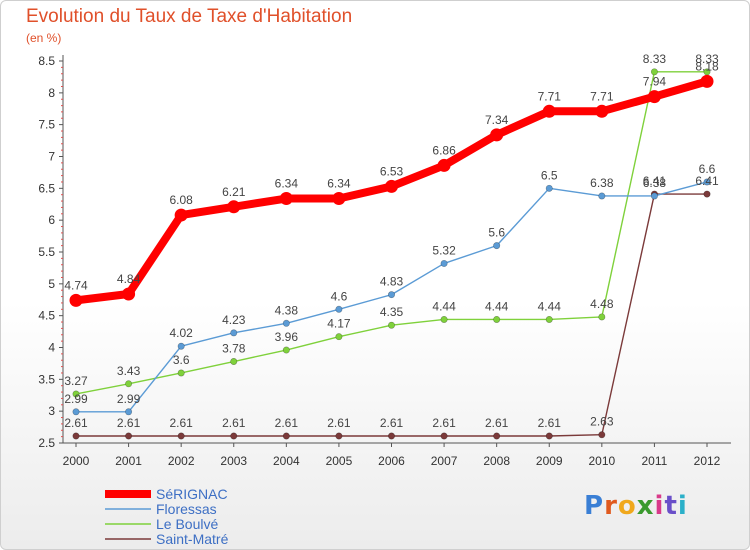  Describe the element at coordinates (51, 93) in the screenshot. I see `y-tick-label: 8` at that location.